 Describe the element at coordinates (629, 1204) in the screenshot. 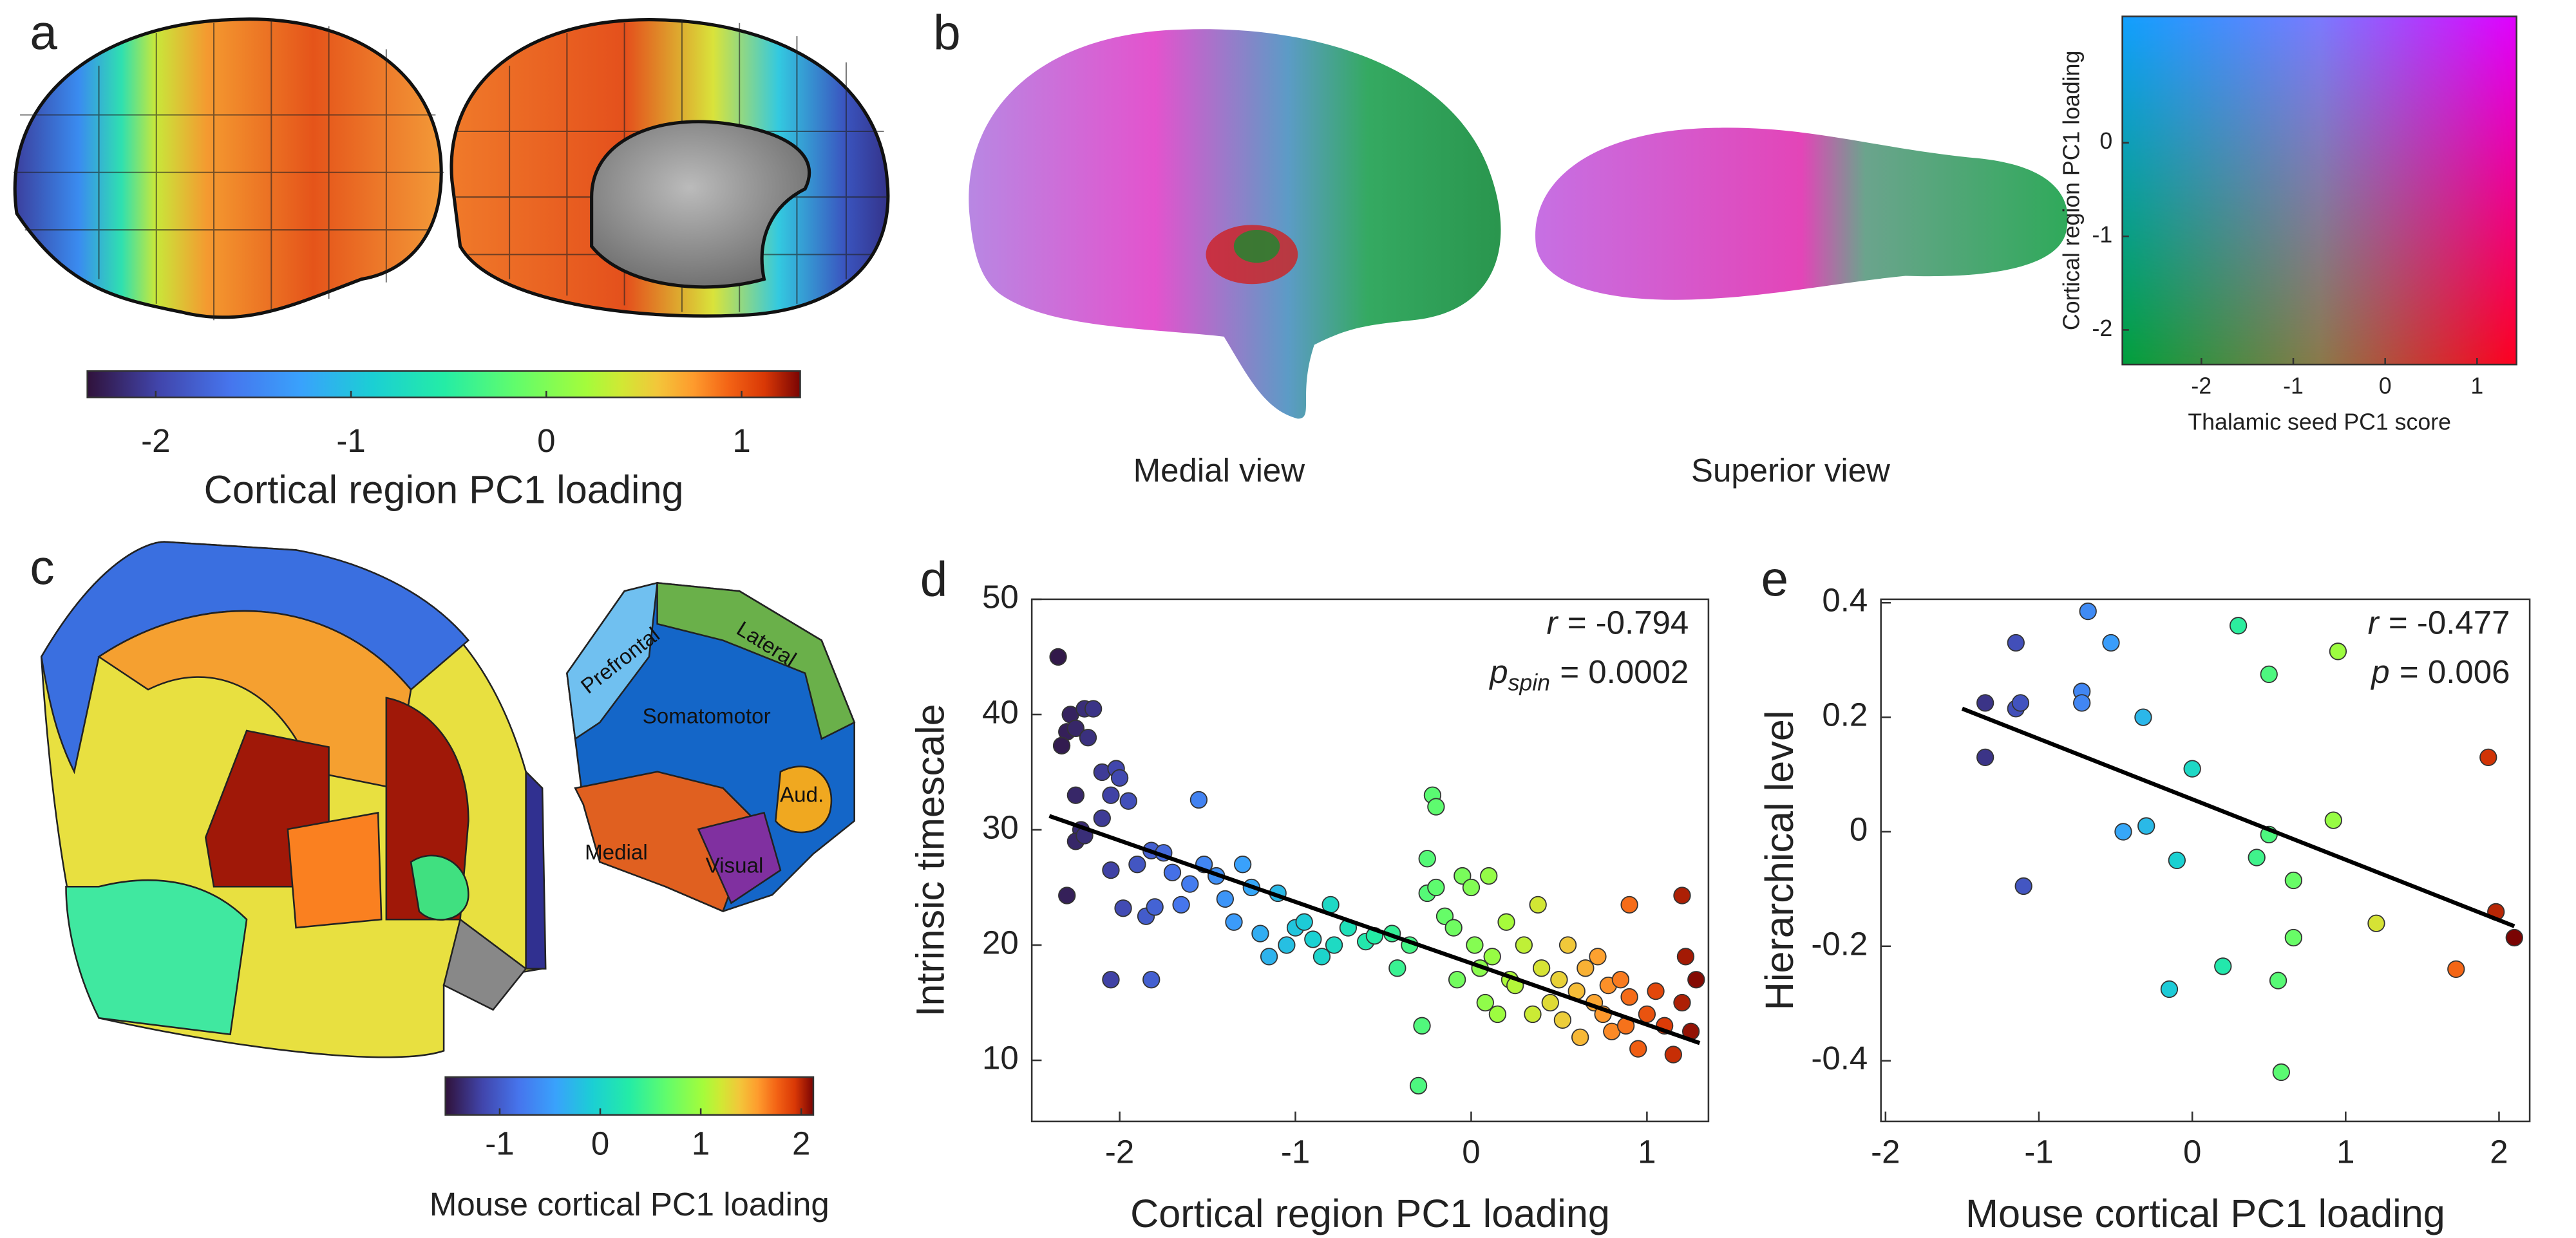

I see `colorbar-label: Mouse cortical PC1 loading` at that location.